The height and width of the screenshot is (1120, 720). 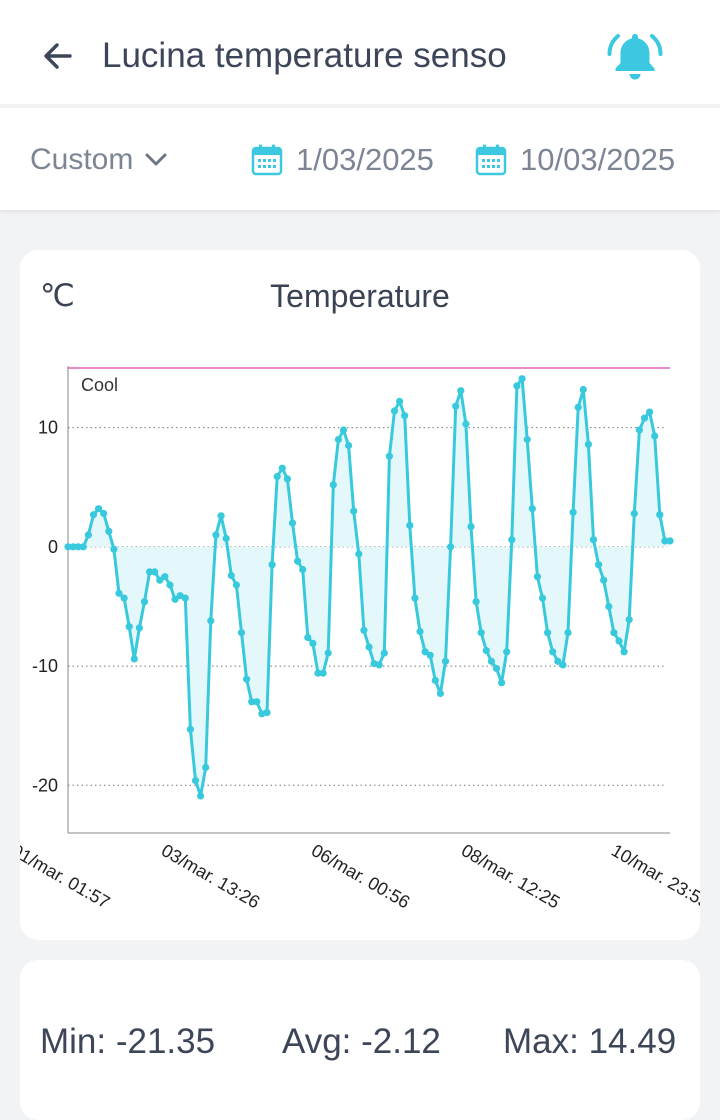 What do you see at coordinates (45, 666) in the screenshot?
I see `y-tick-label: -10` at bounding box center [45, 666].